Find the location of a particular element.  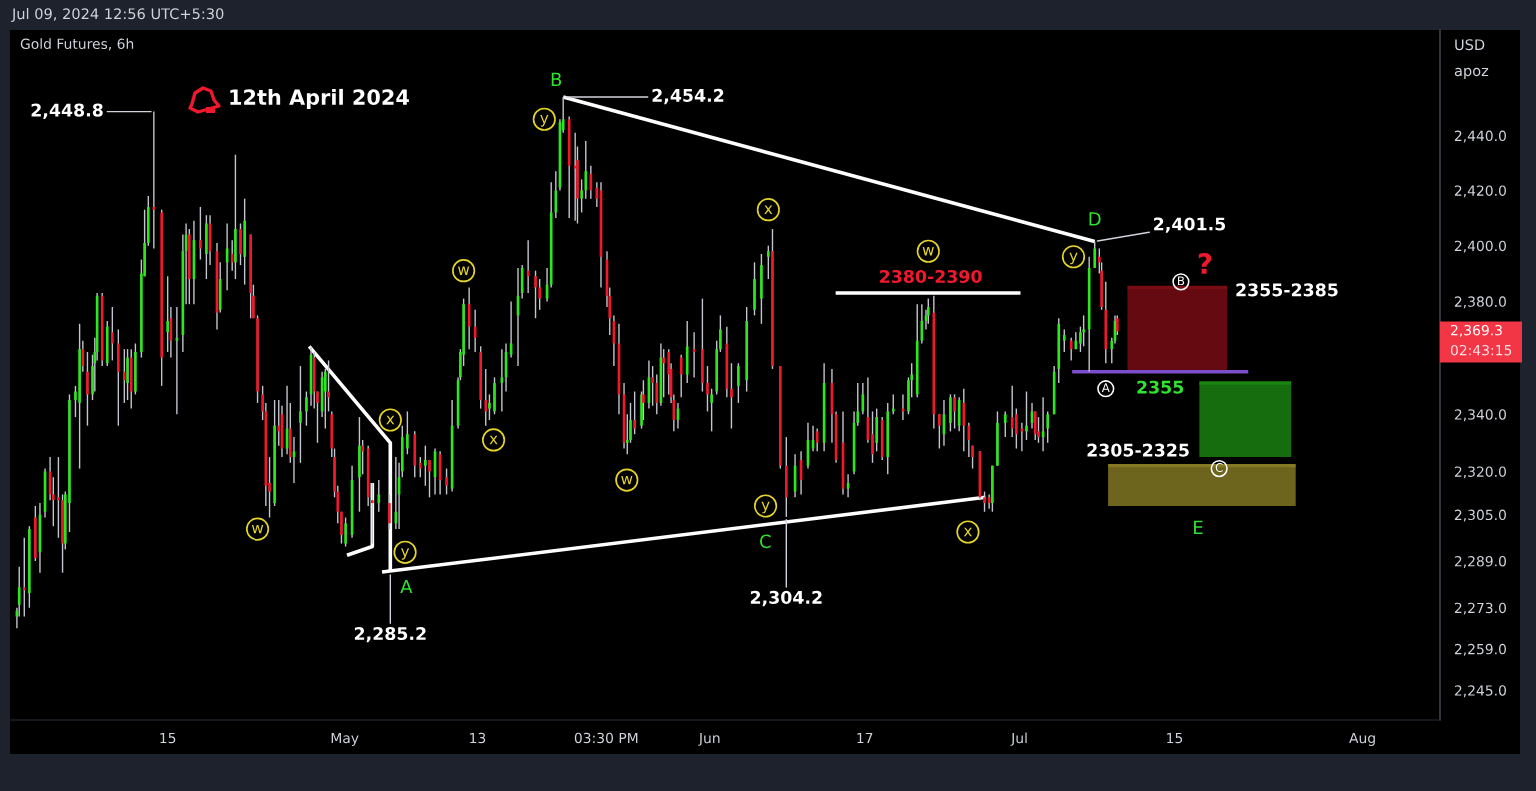

y-tick-label: 2,245.0 is located at coordinates (1480, 691).